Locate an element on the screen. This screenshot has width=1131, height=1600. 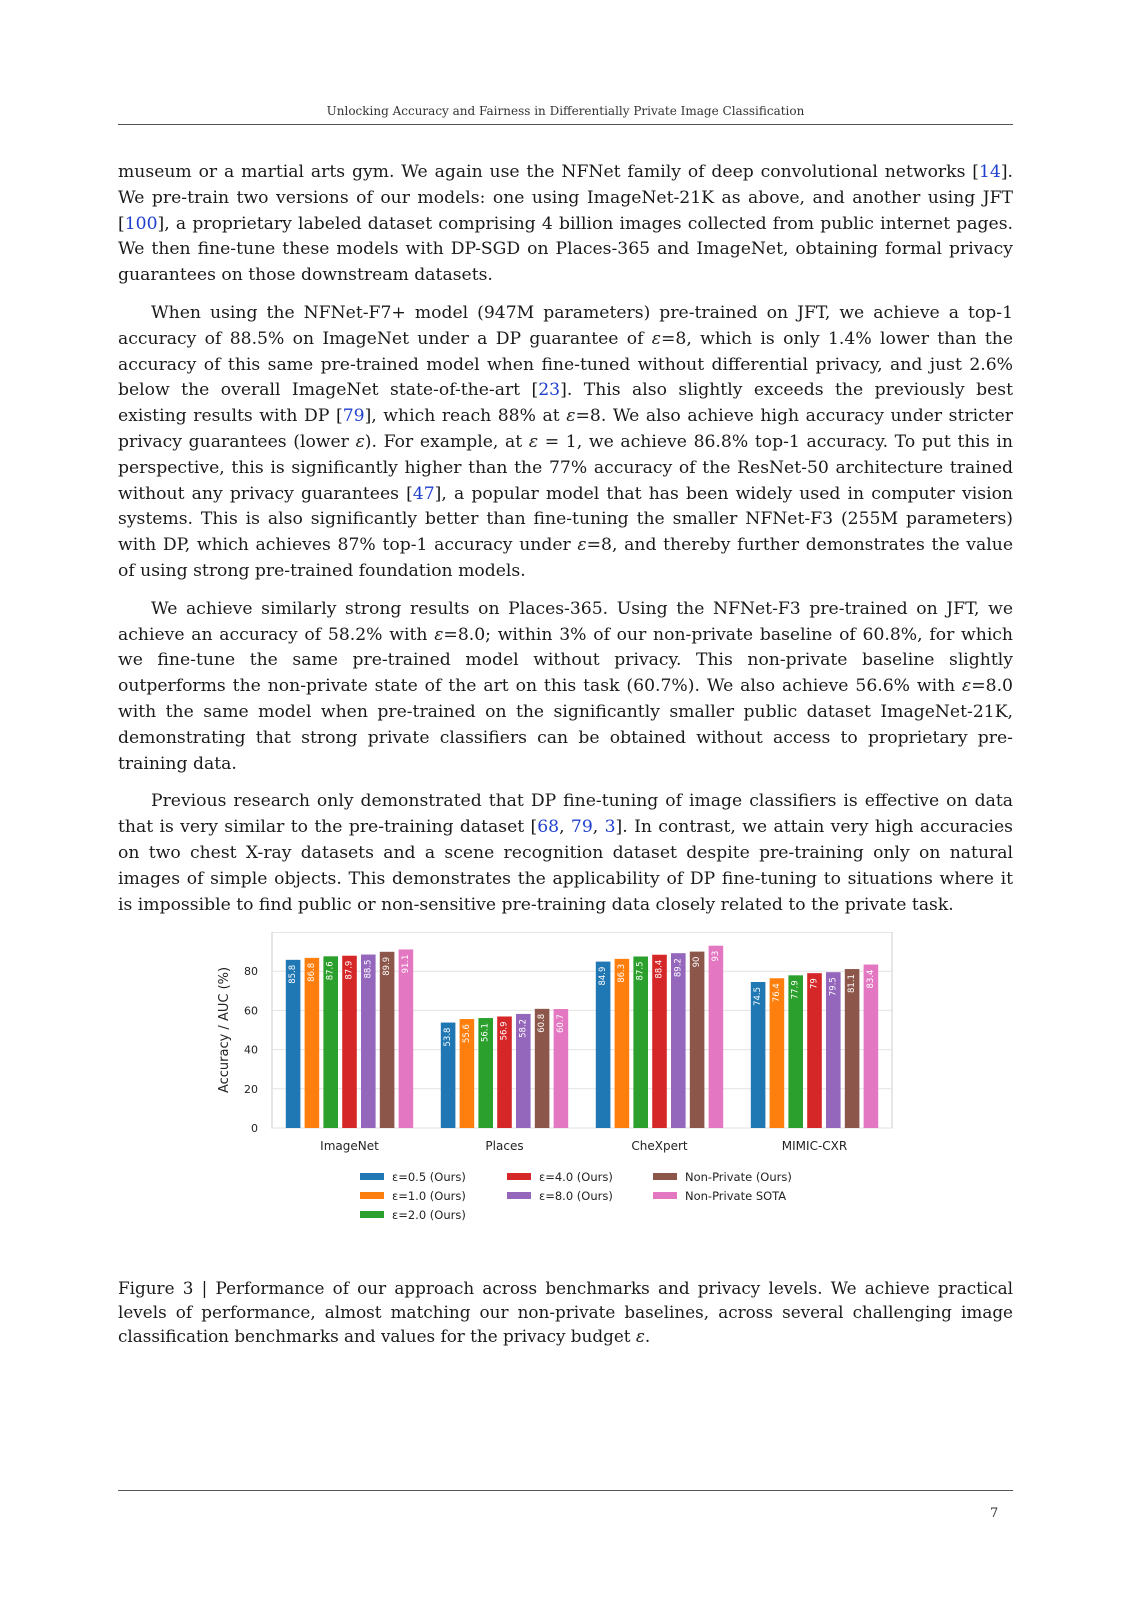
bar-value-label: 60.8 is located at coordinates (542, 1023).